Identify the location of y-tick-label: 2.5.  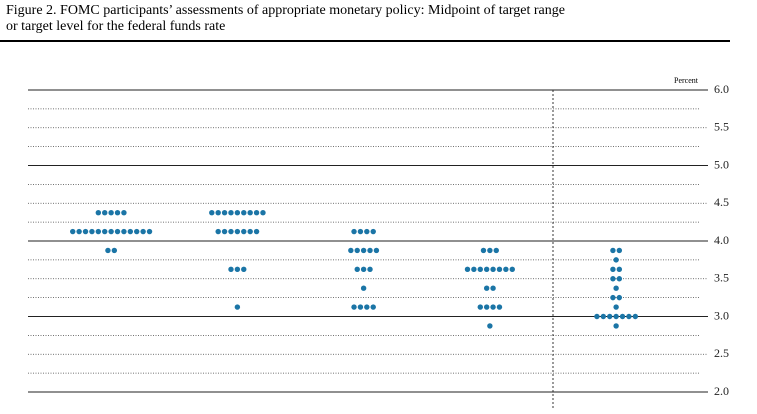
(721, 353).